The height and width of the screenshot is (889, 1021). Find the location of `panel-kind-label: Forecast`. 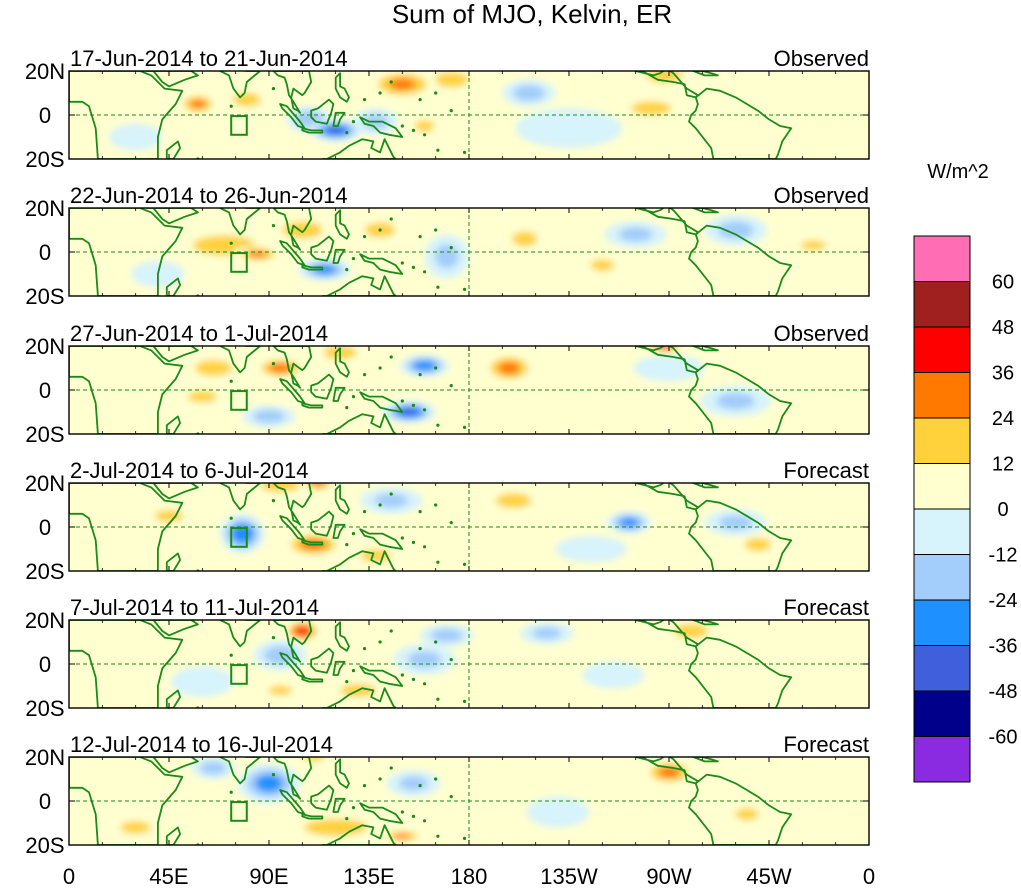

panel-kind-label: Forecast is located at coordinates (826, 744).